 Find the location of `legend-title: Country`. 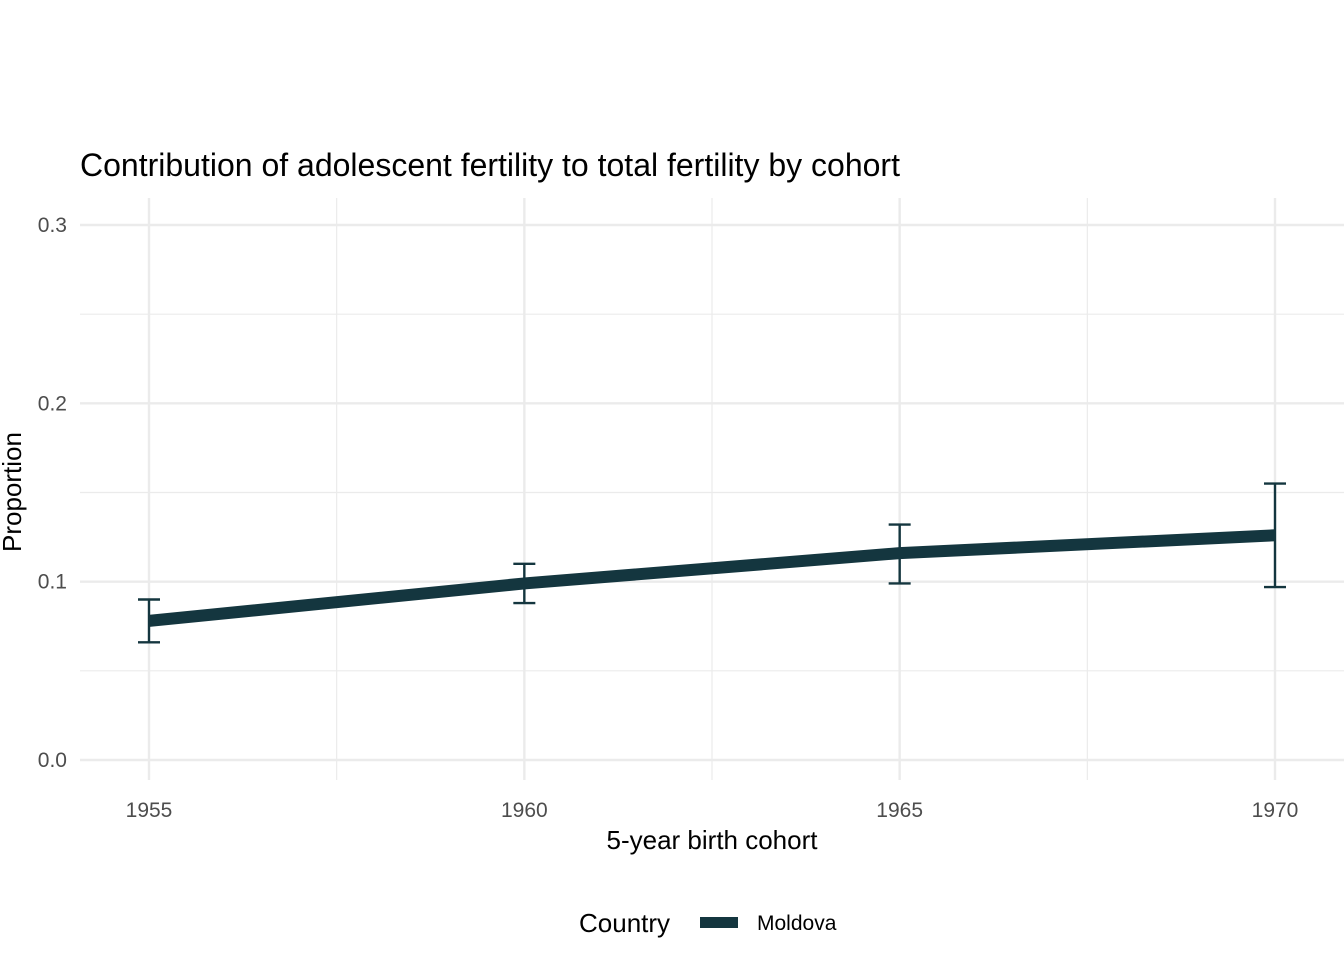

legend-title: Country is located at coordinates (624, 923).